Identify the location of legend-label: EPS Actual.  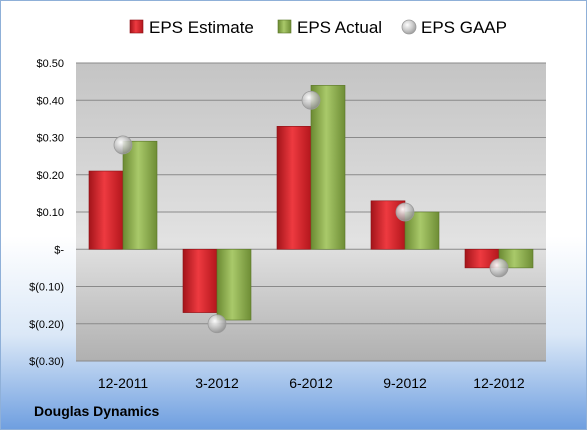
(339, 27).